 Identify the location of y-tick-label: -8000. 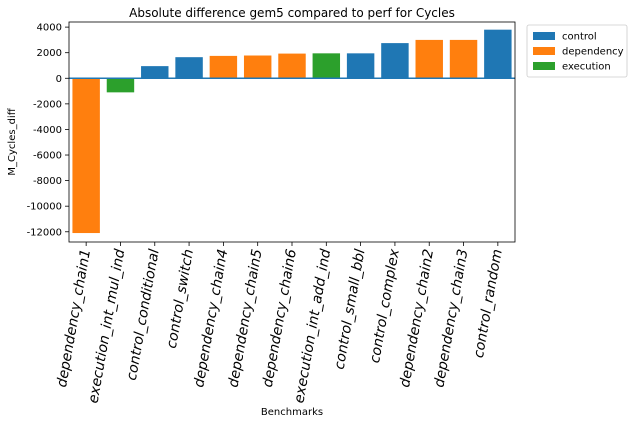
(47, 181).